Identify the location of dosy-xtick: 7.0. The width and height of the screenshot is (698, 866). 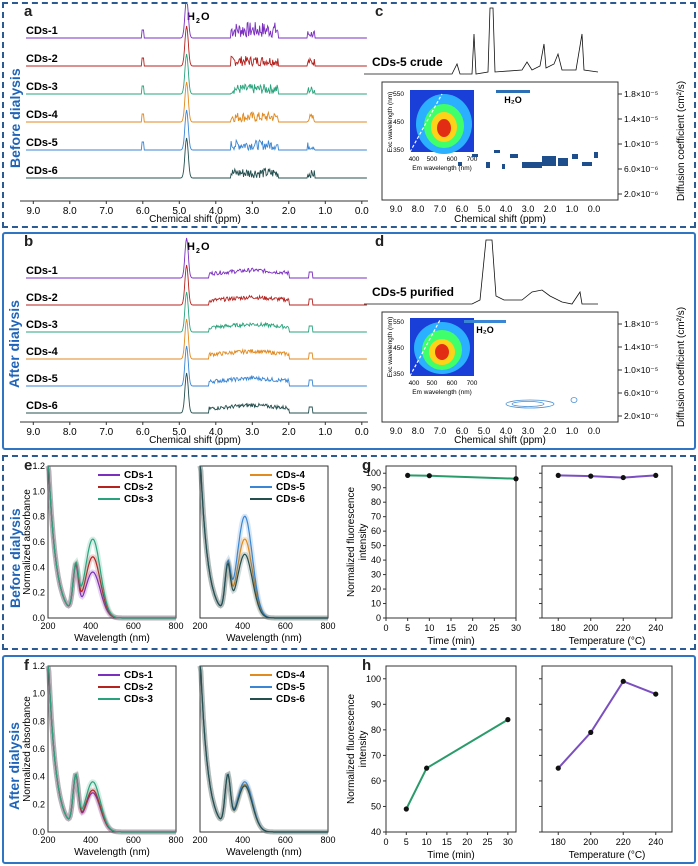
(440, 431).